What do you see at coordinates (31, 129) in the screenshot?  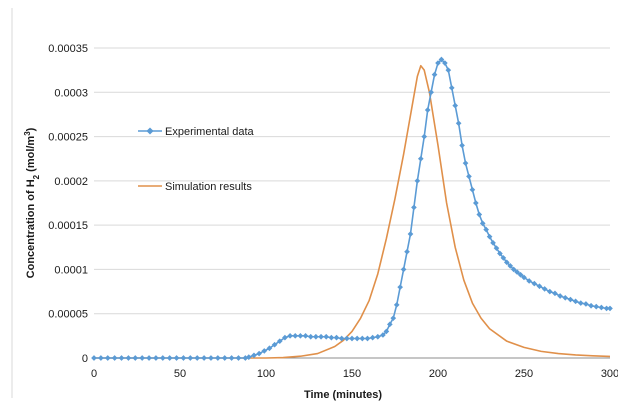 I see `y-axis-title-units-close: )` at bounding box center [31, 129].